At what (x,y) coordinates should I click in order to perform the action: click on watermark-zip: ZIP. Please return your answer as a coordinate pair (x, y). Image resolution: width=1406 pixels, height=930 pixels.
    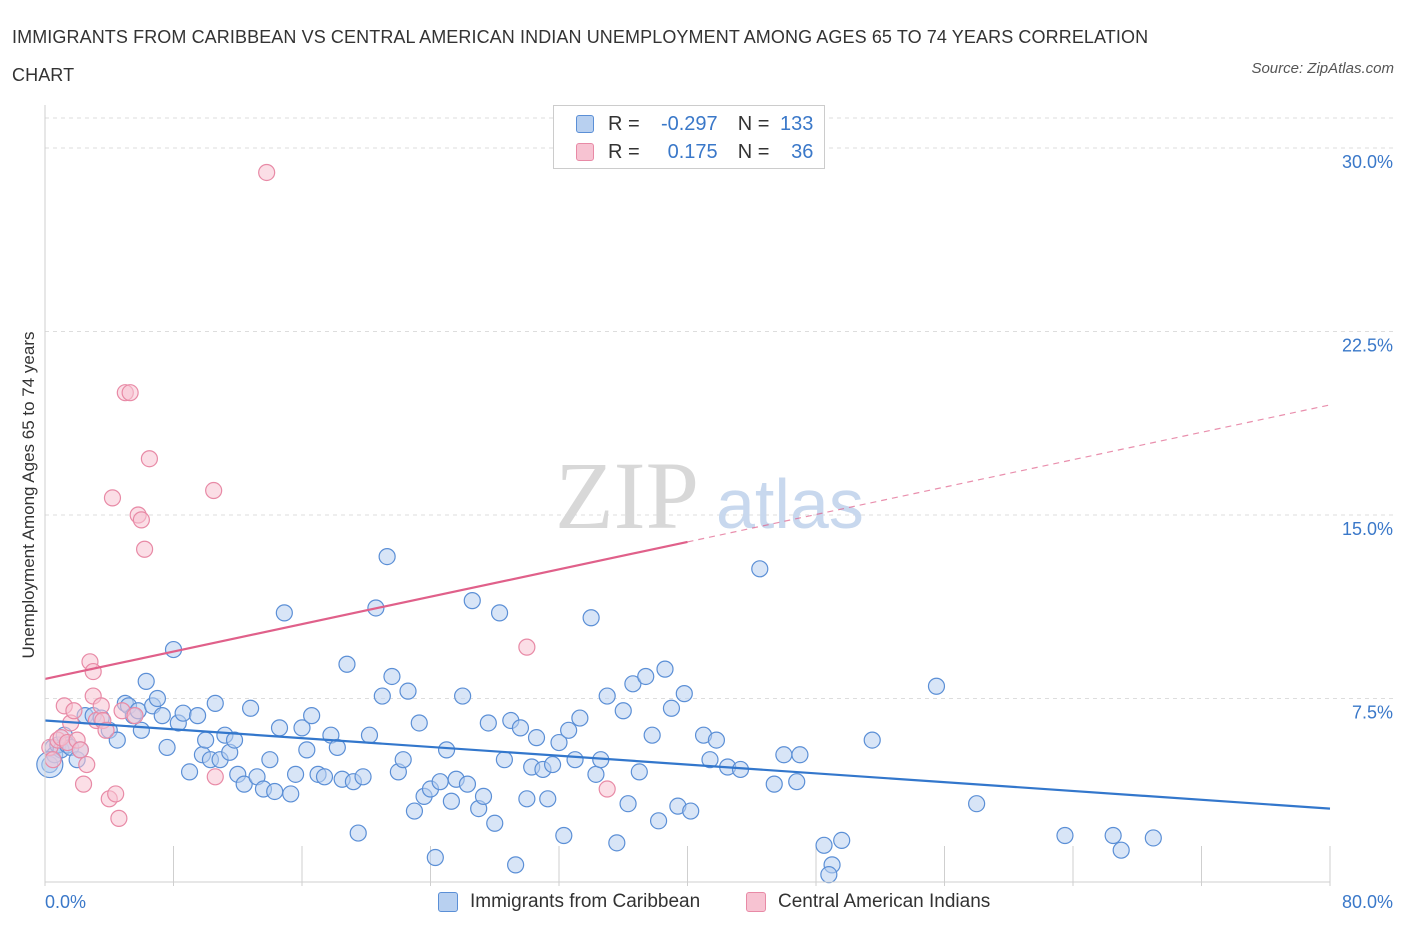
    Looking at the image, I should click on (627, 495).